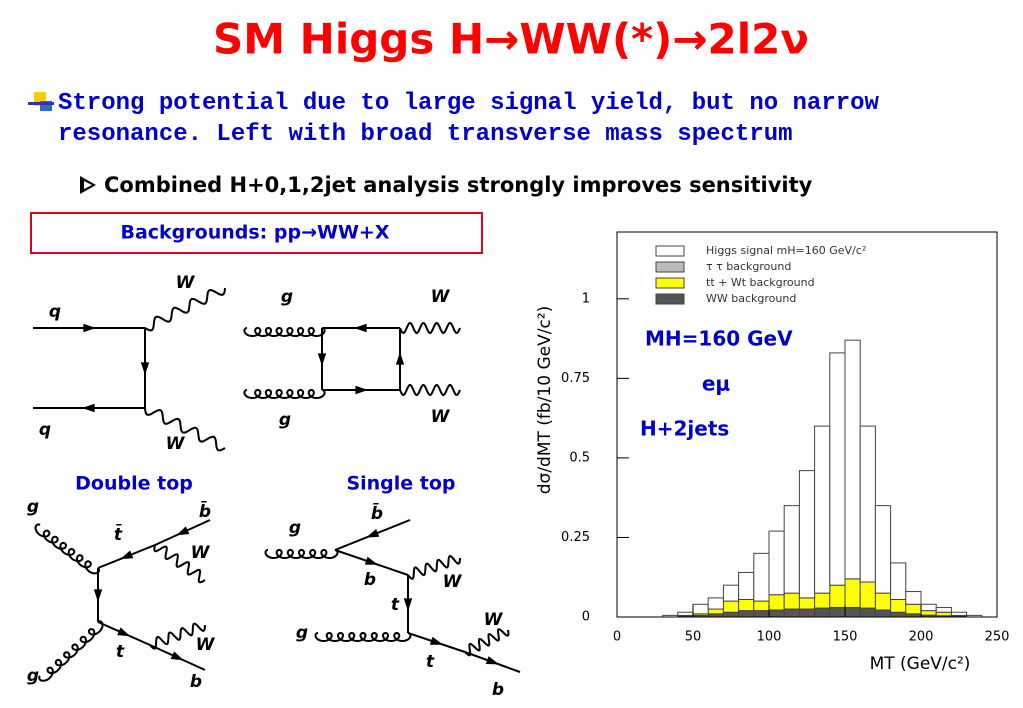 The width and height of the screenshot is (1023, 708). I want to click on legend-label: tt + Wt background, so click(760, 282).